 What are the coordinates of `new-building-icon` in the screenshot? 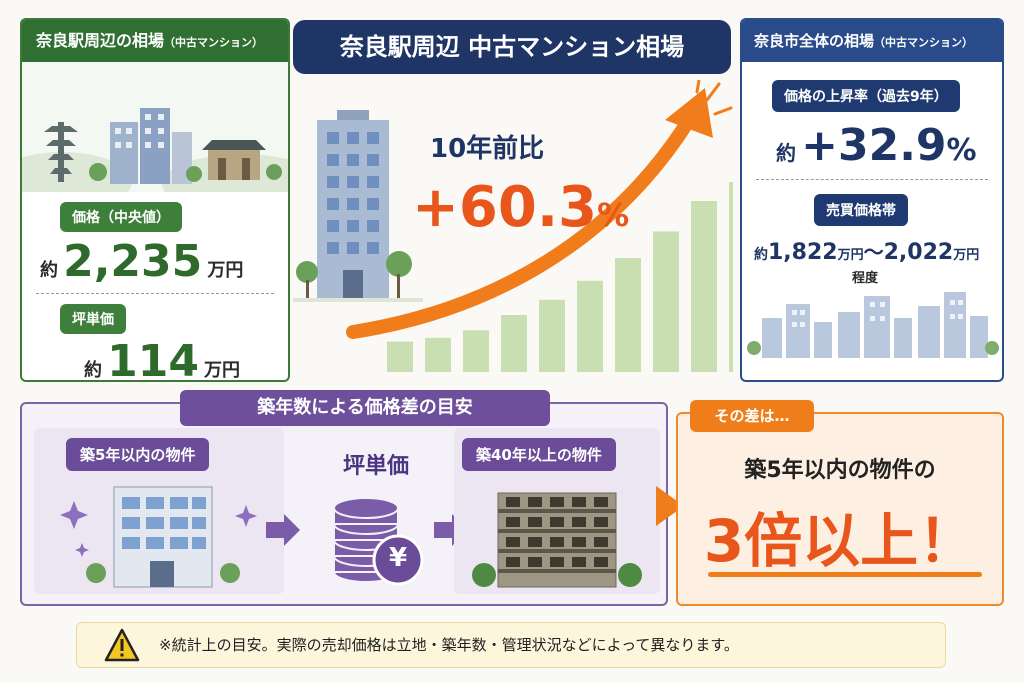 It's located at (158, 537).